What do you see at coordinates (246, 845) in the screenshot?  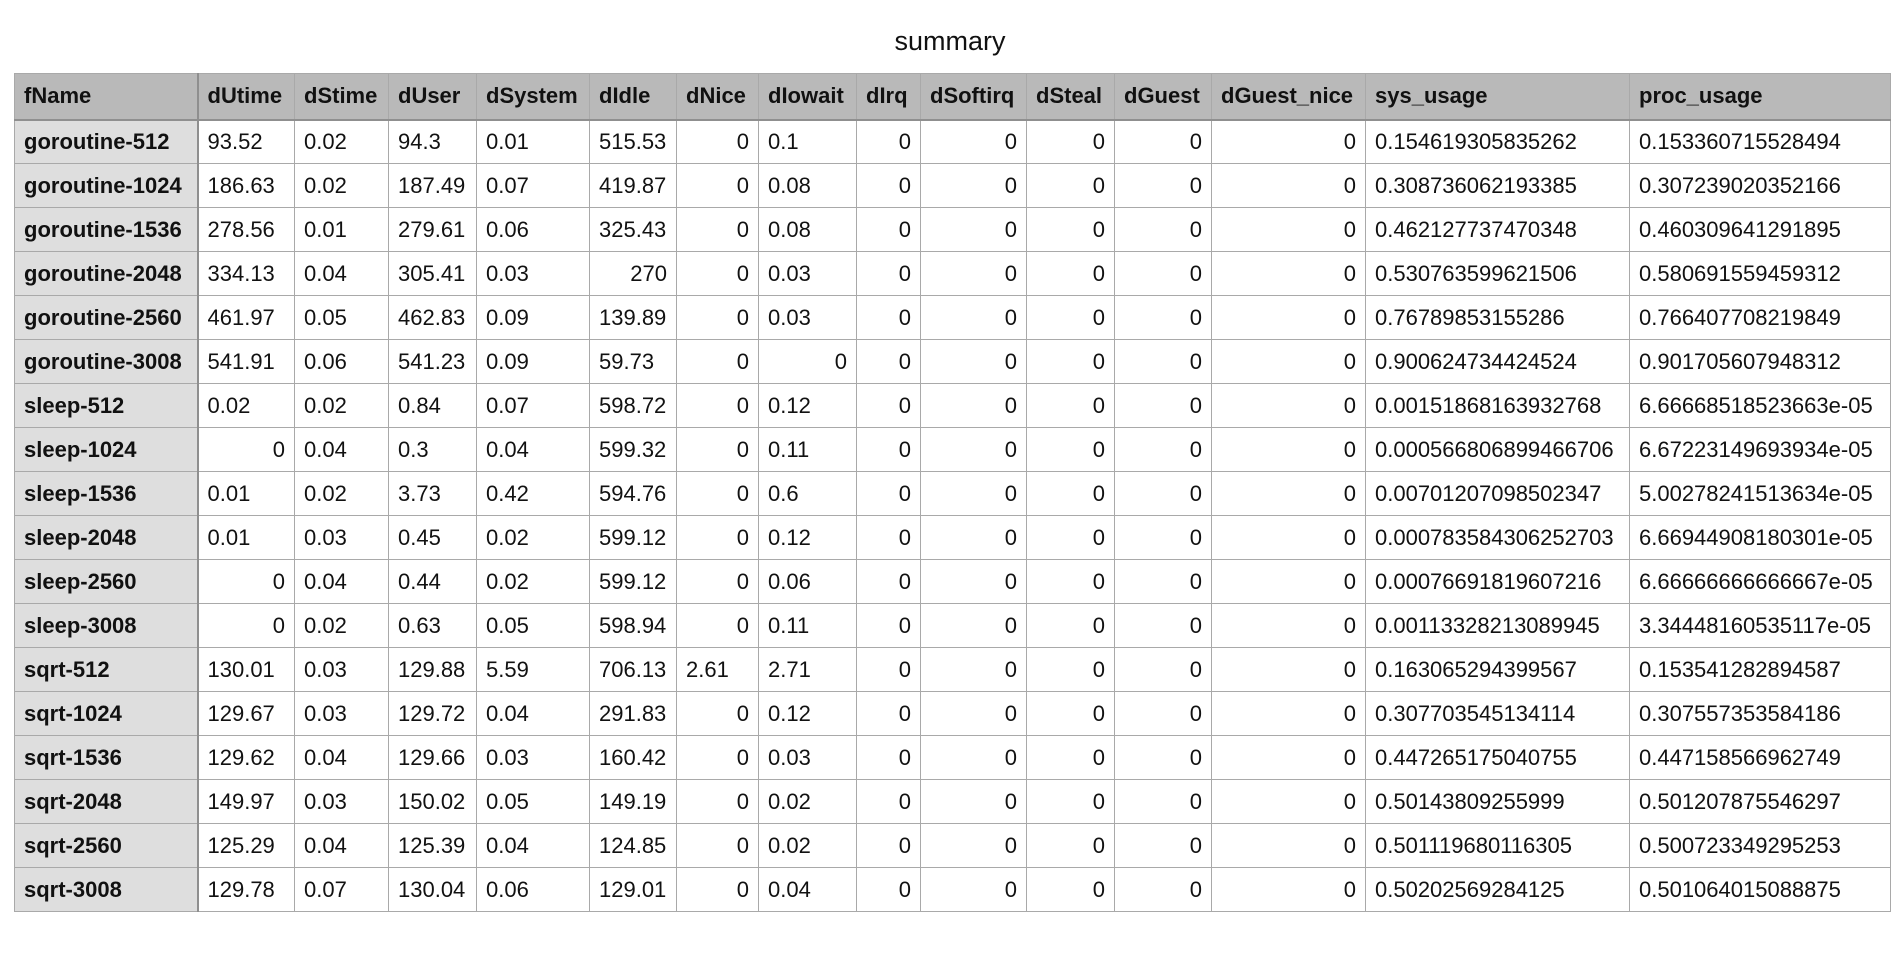 I see `table-cell-dutime: 125.29` at bounding box center [246, 845].